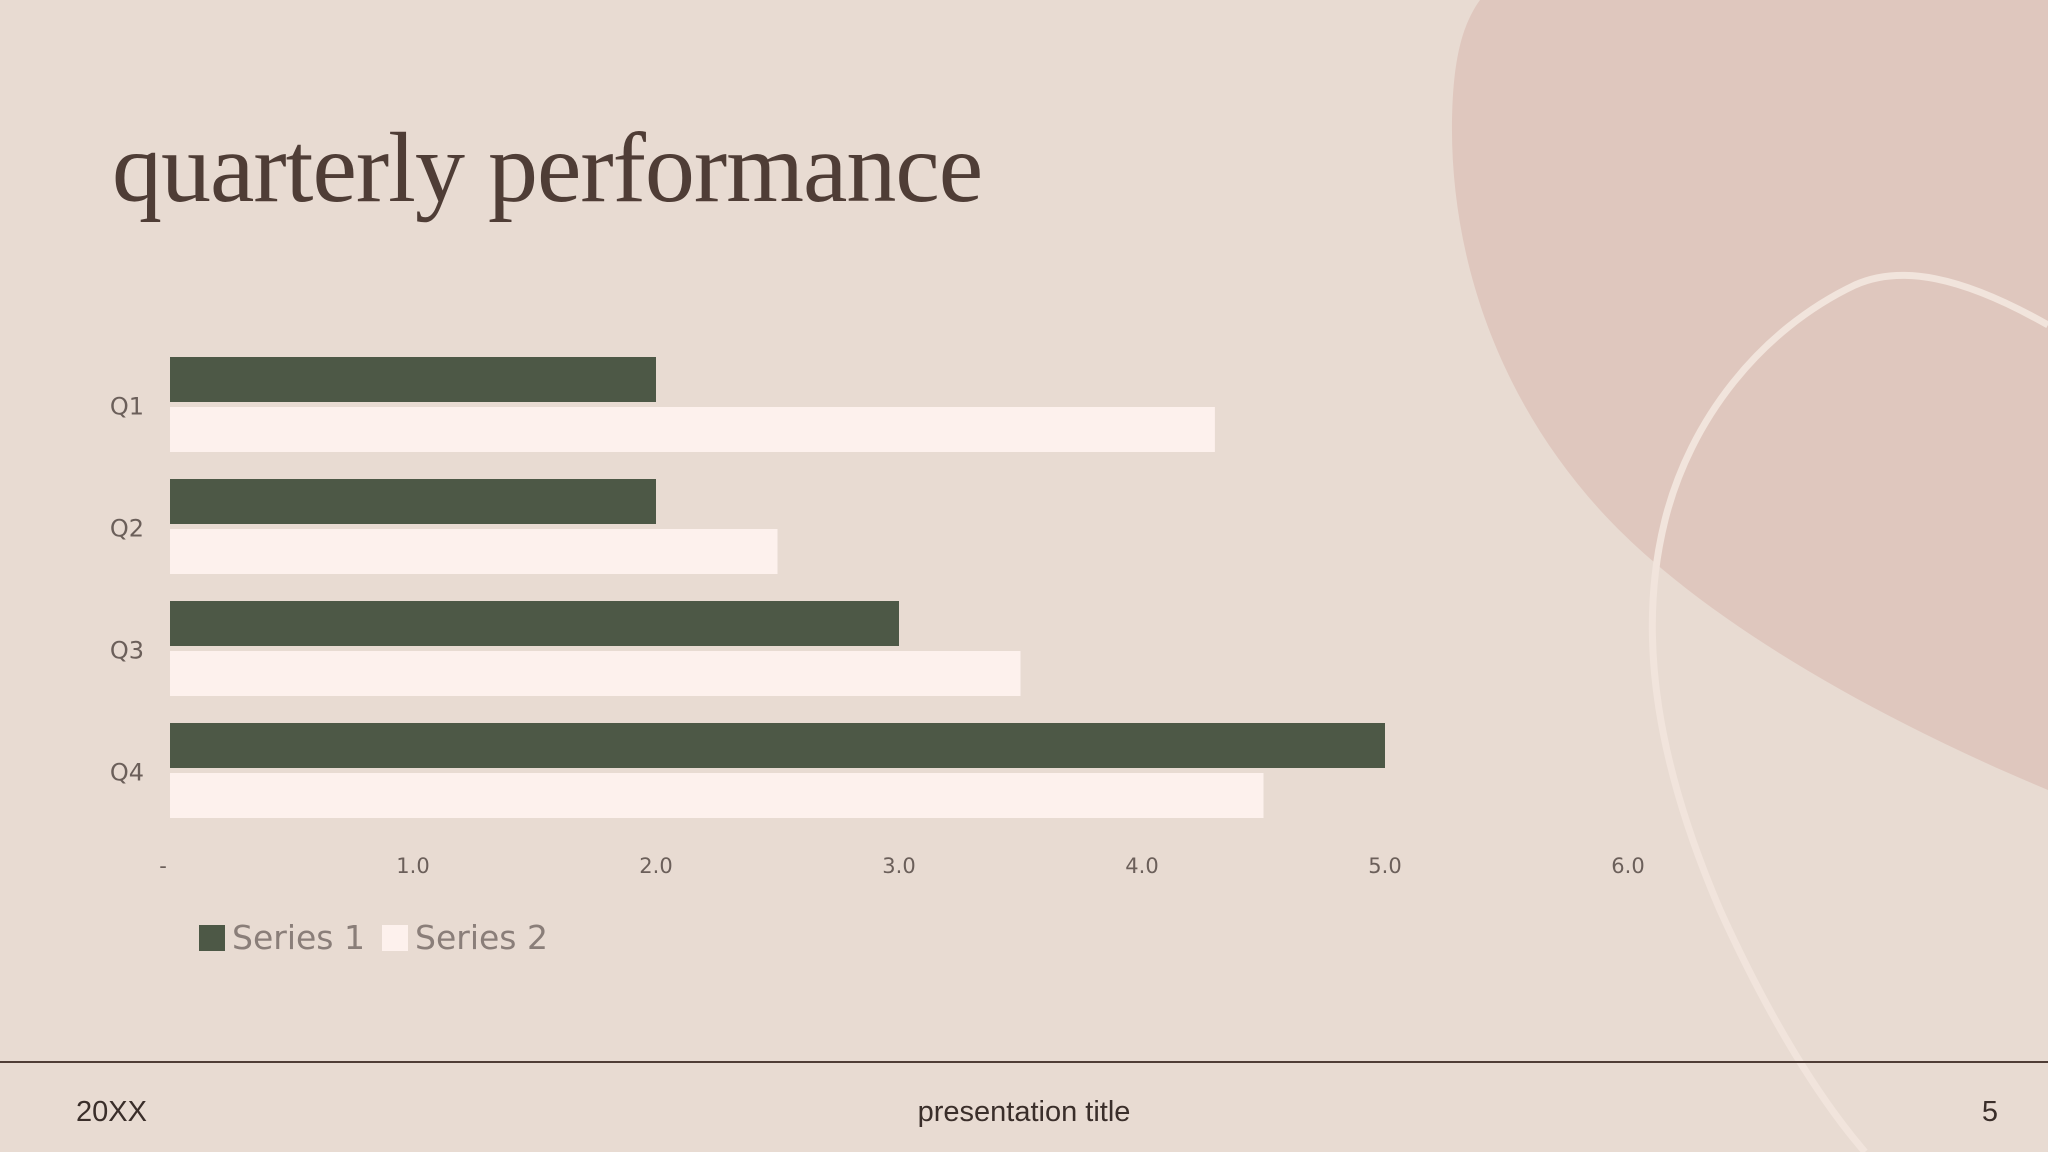  Describe the element at coordinates (1848, 711) in the screenshot. I see `background-curve-line` at that location.